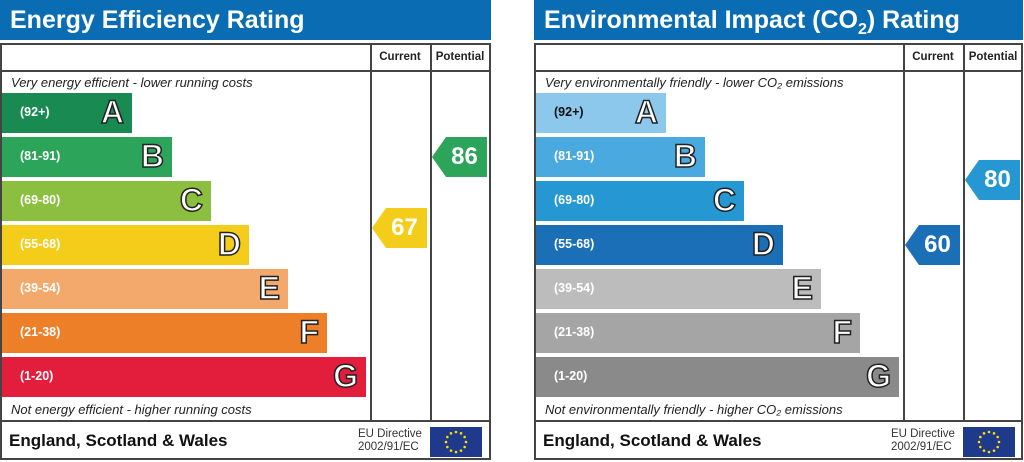 This screenshot has height=462, width=1024. Describe the element at coordinates (464, 156) in the screenshot. I see `potential-rating-value: 86` at that location.